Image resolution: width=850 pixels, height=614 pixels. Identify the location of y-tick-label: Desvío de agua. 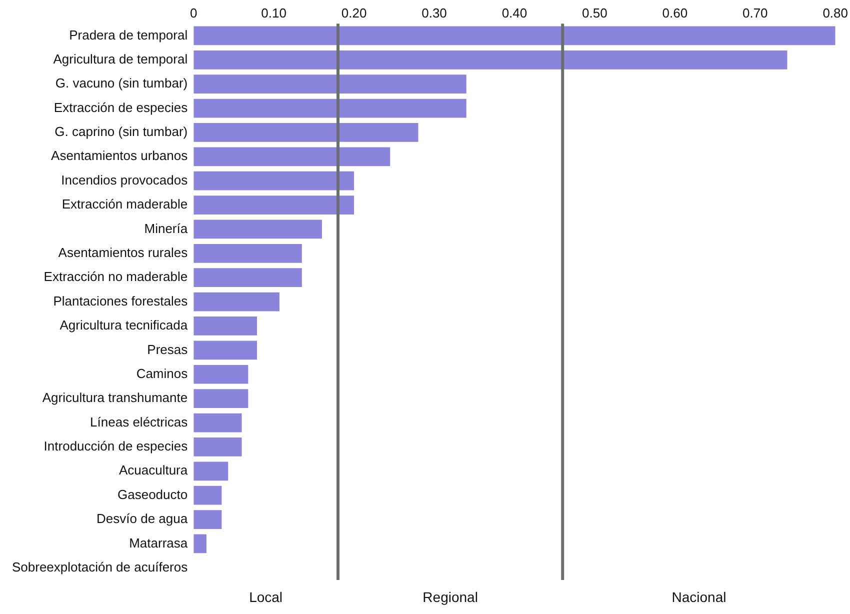
(142, 518).